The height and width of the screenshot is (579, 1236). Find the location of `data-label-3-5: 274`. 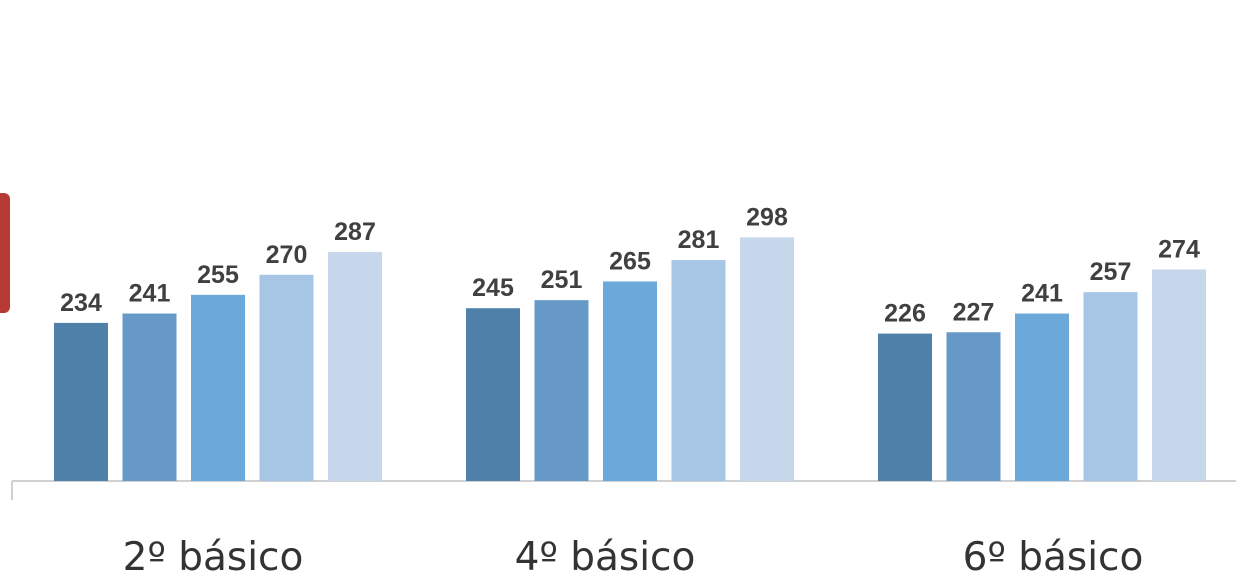

data-label-3-5: 274 is located at coordinates (1179, 249).